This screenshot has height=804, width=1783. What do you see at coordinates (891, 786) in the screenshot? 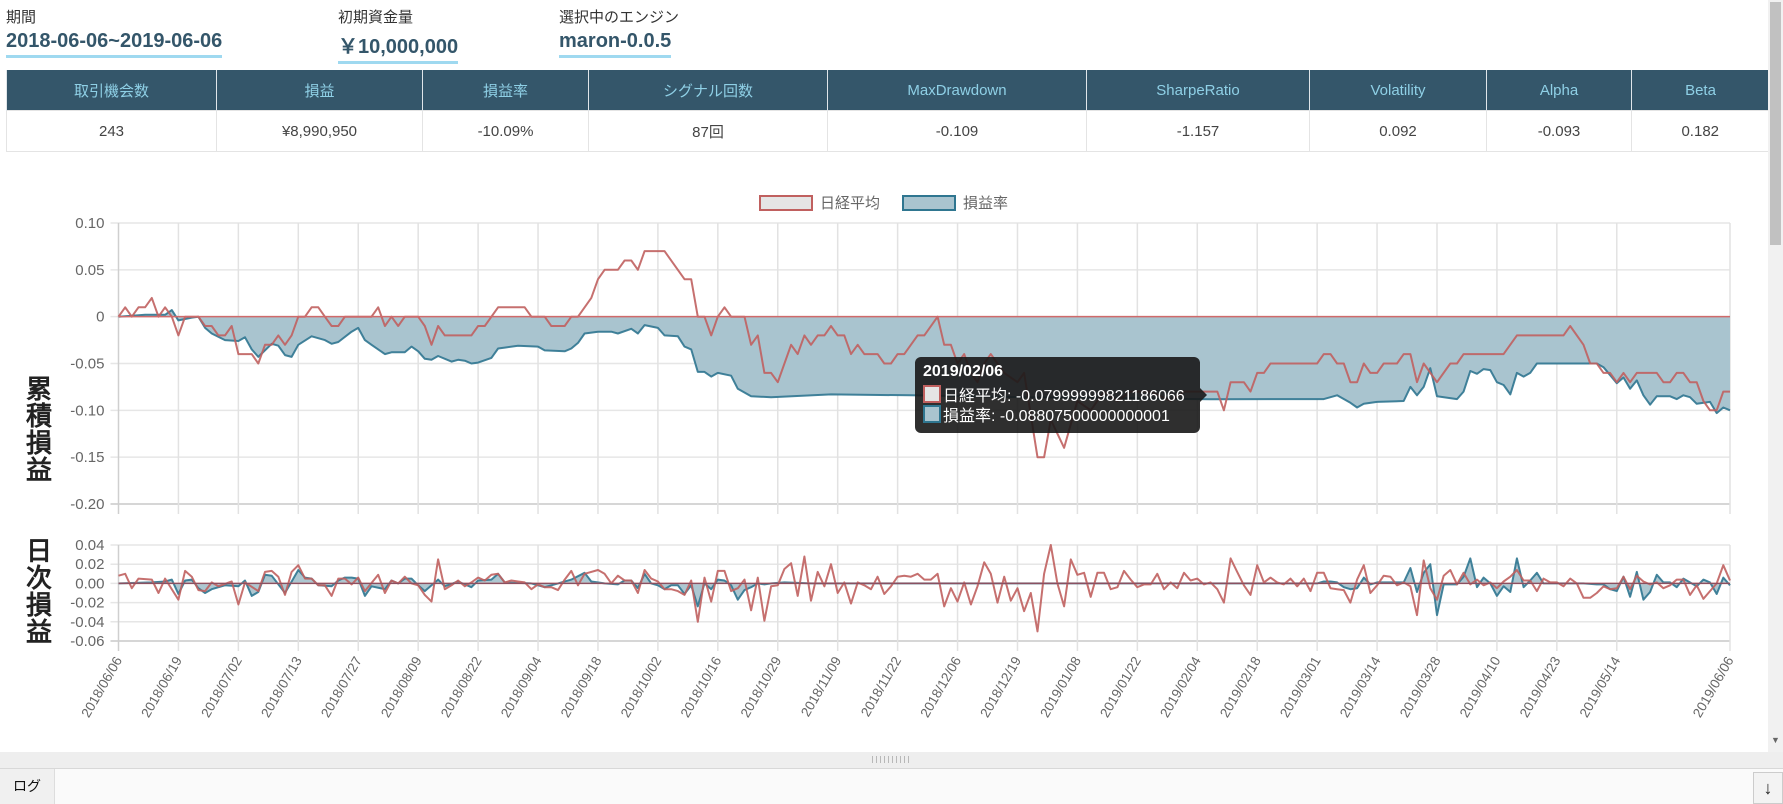
I see `log-panel: ログ ↓` at bounding box center [891, 786].